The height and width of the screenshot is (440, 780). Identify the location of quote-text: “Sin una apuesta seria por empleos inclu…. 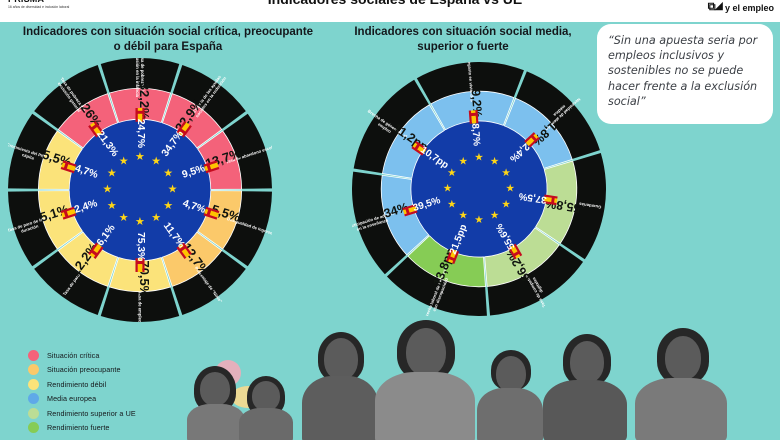
(683, 71).